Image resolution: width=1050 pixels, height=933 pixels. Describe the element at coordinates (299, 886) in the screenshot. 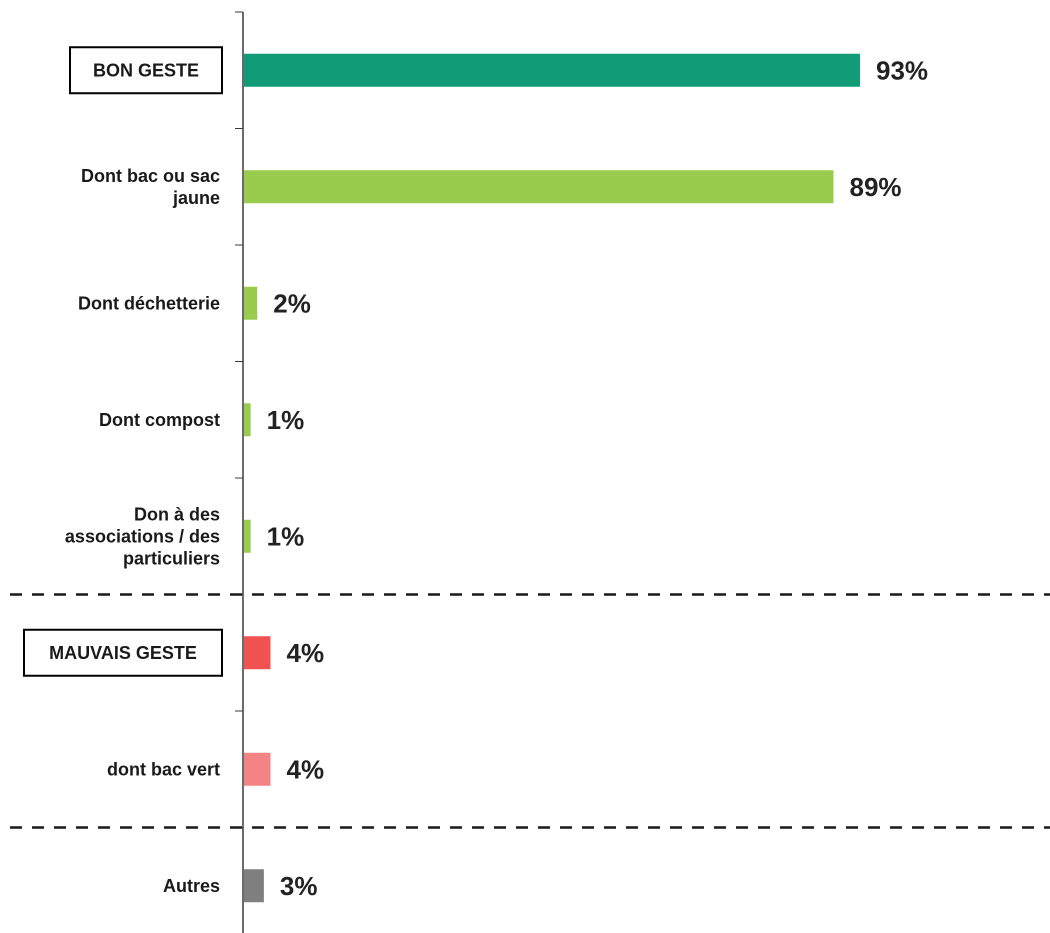

I see `value-label: 3%` at that location.